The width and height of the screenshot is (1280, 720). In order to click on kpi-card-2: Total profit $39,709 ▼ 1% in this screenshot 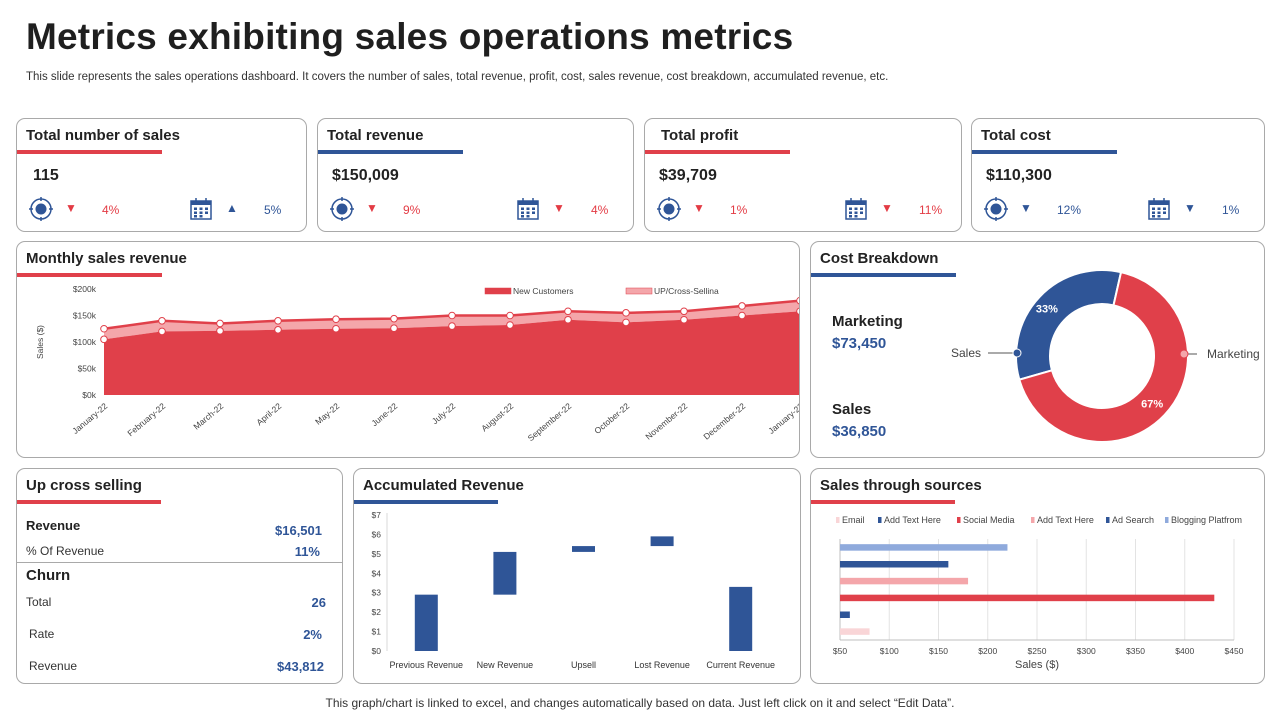, I will do `click(803, 175)`.